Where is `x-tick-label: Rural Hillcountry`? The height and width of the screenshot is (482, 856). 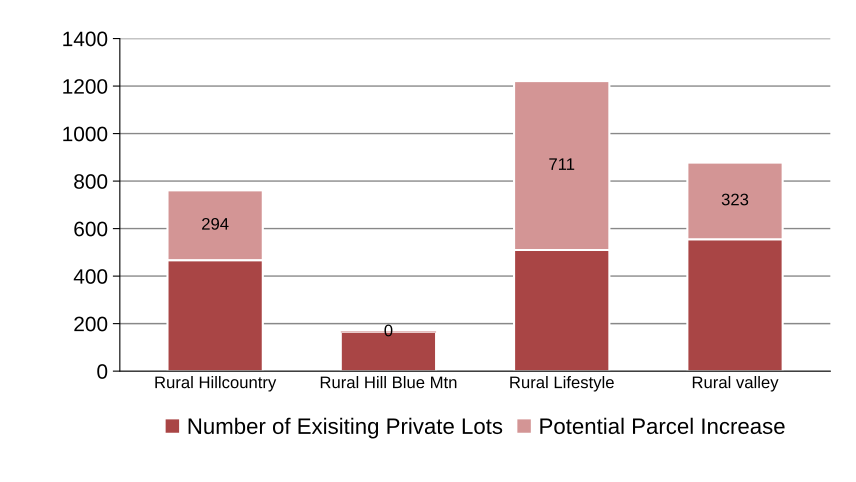
x-tick-label: Rural Hillcountry is located at coordinates (215, 384).